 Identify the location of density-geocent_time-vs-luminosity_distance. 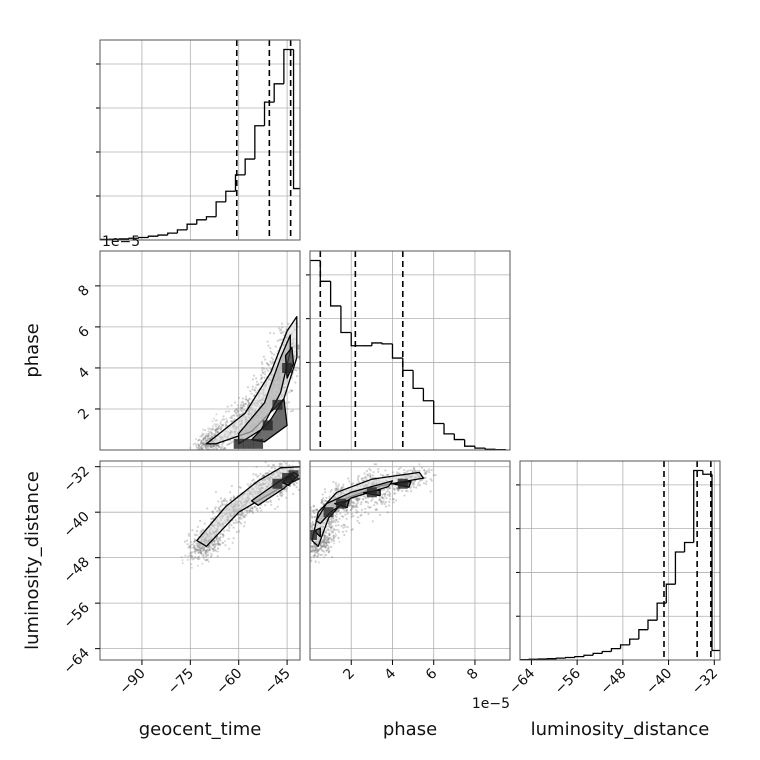
(200, 560).